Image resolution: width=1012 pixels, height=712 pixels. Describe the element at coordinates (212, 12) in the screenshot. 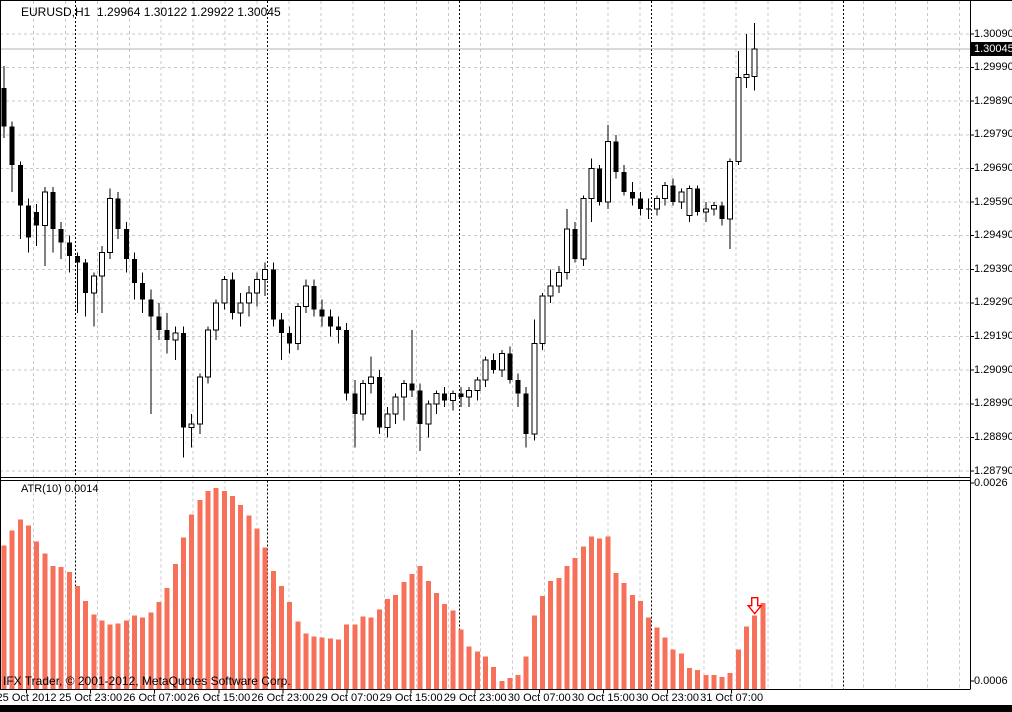

I see `ohlc-low: 1.29922` at that location.